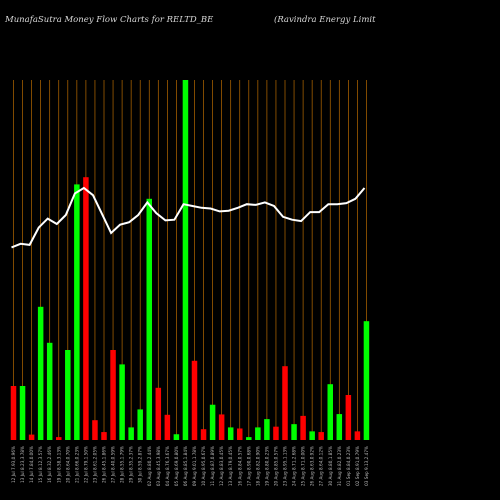 Image resolution: width=500 pixels, height=500 pixels. What do you see at coordinates (58, 464) in the screenshot?
I see `x-tick-label: 19 Jul 8.58,3.13%` at bounding box center [58, 464].